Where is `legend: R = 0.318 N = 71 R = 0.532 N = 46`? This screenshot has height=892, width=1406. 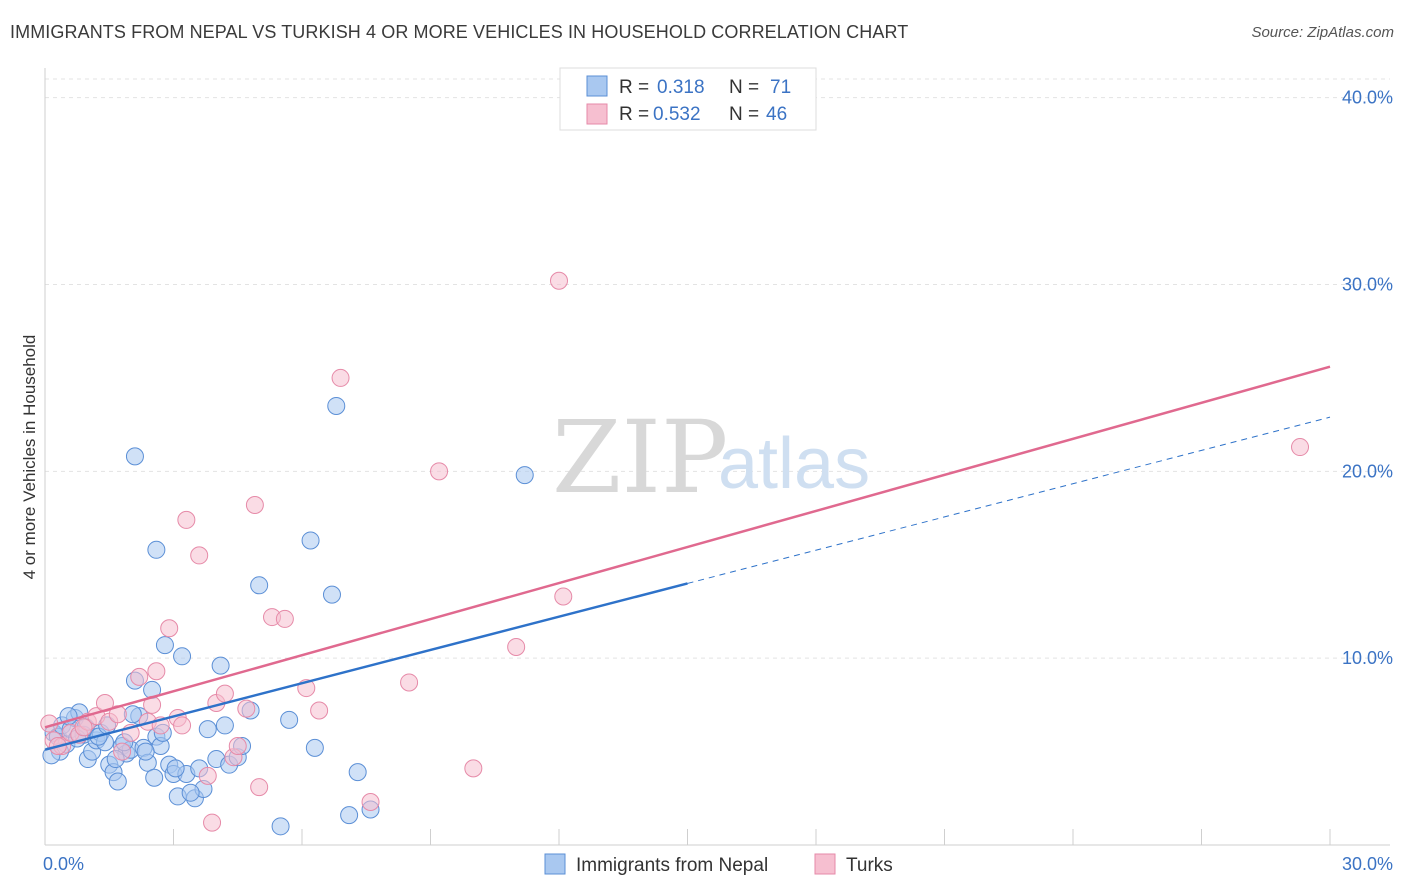 legend: R = 0.318 N = 71 R = 0.532 N = 46 is located at coordinates (688, 99).